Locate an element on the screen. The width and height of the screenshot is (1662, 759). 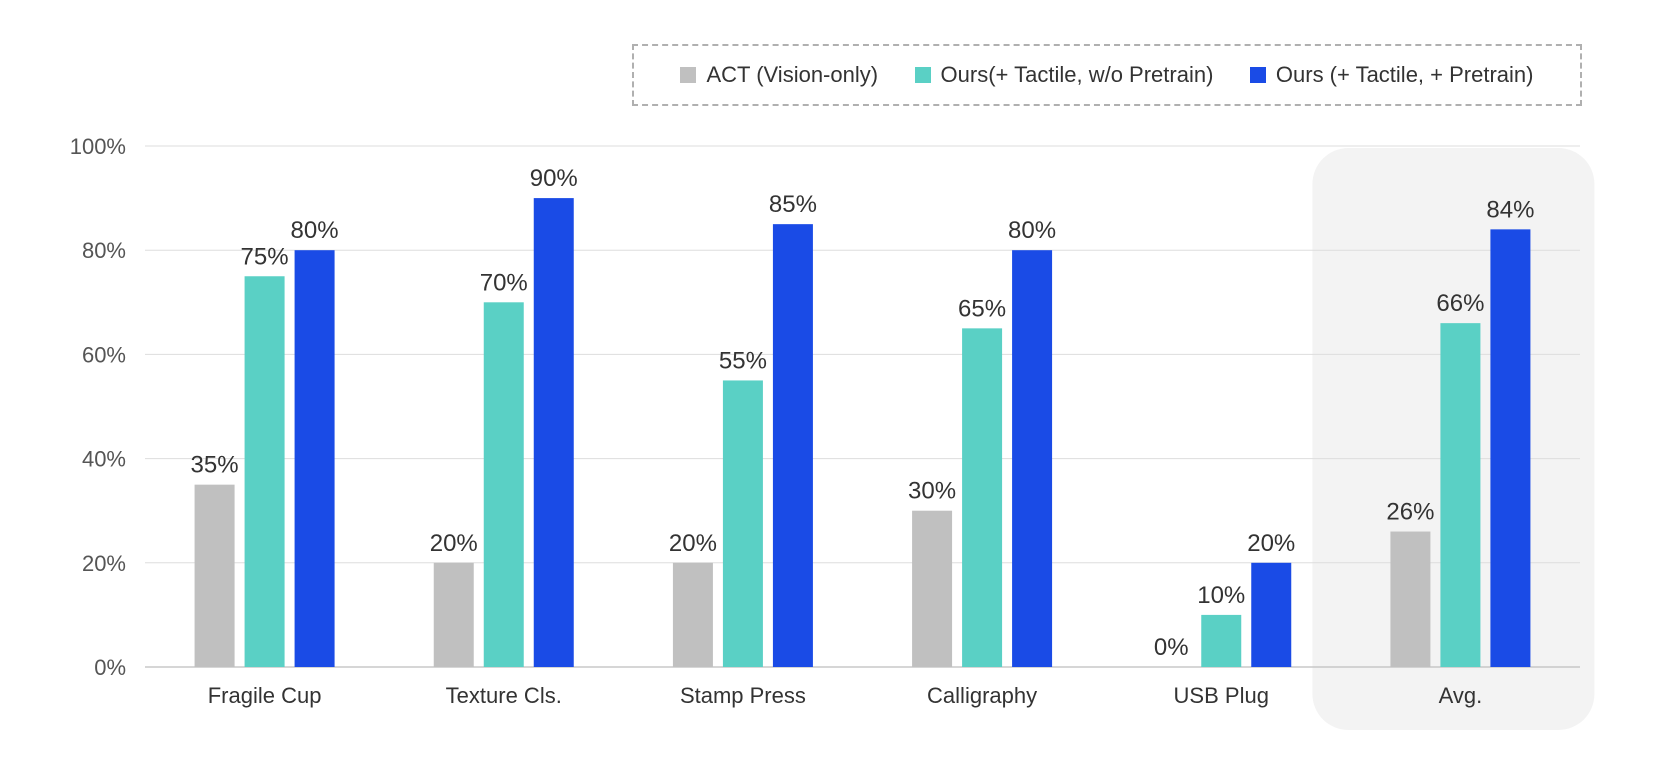
data-label: 66% is located at coordinates (1460, 303).